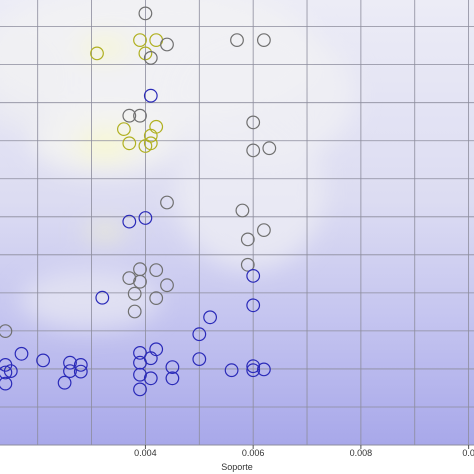 The height and width of the screenshot is (474, 474). What do you see at coordinates (304, 451) in the screenshot?
I see `x-ticks: 0.004 0.006 0.008 0.0` at bounding box center [304, 451].